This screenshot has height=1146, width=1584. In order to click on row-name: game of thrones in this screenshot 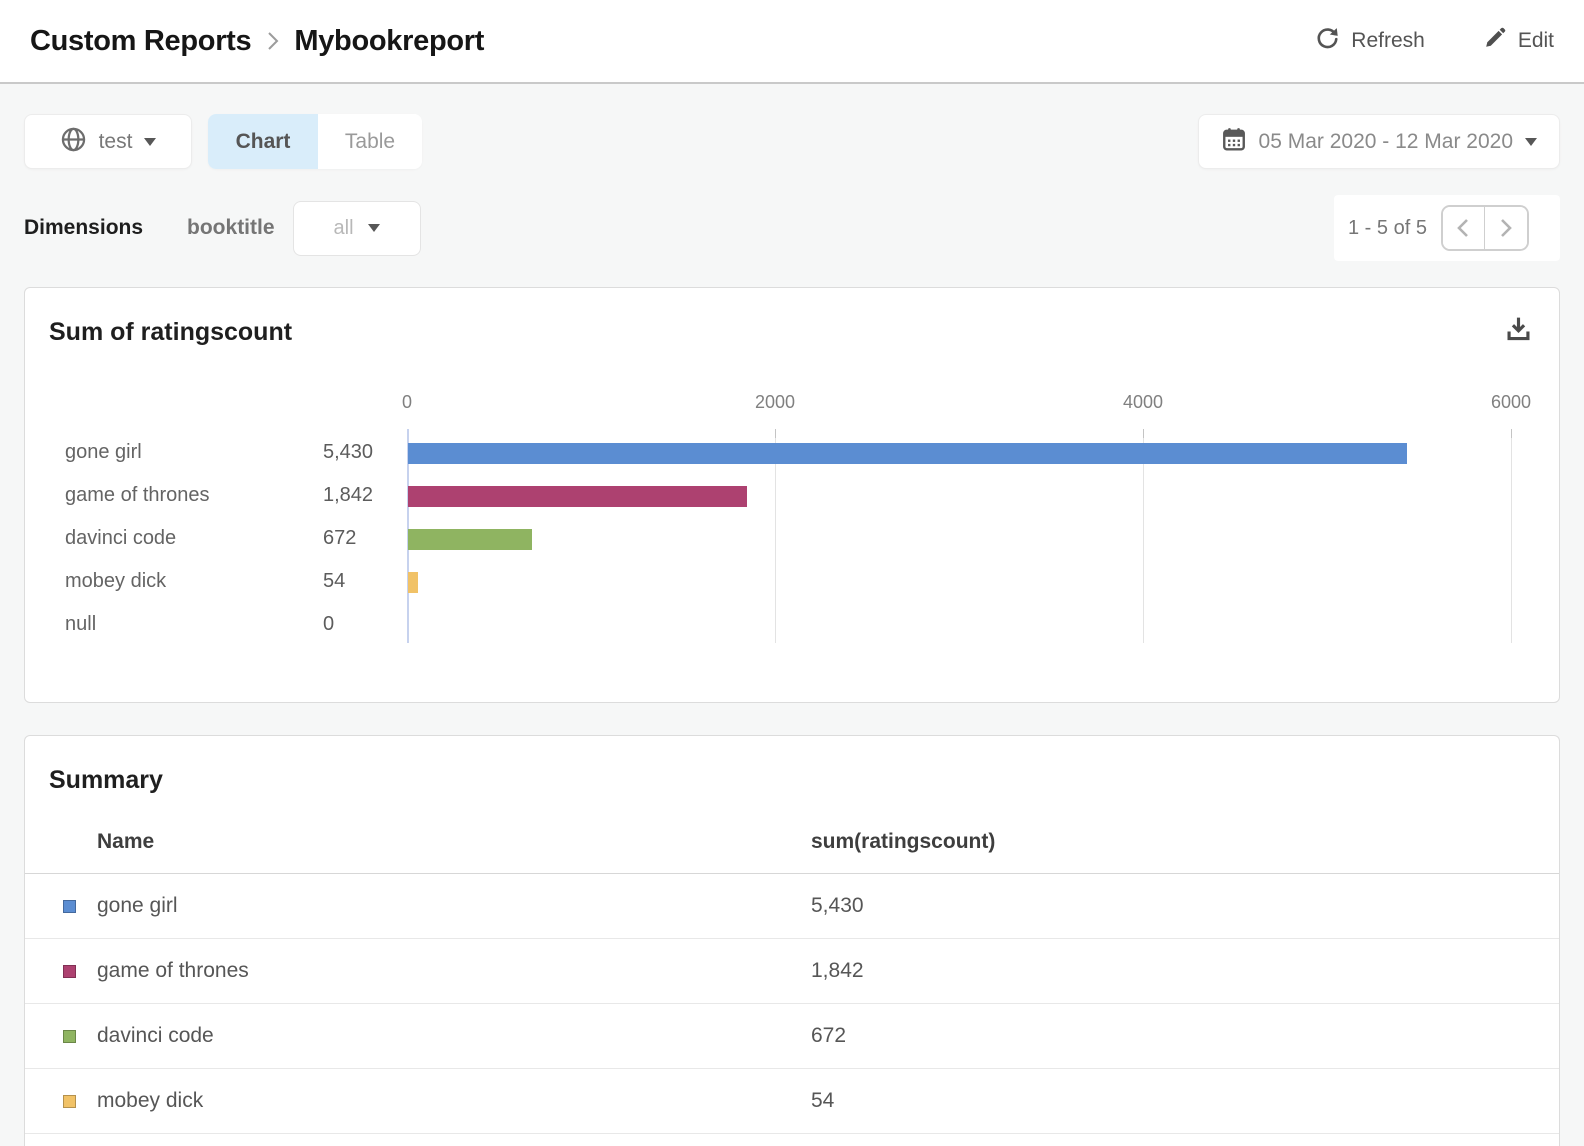, I will do `click(173, 970)`.